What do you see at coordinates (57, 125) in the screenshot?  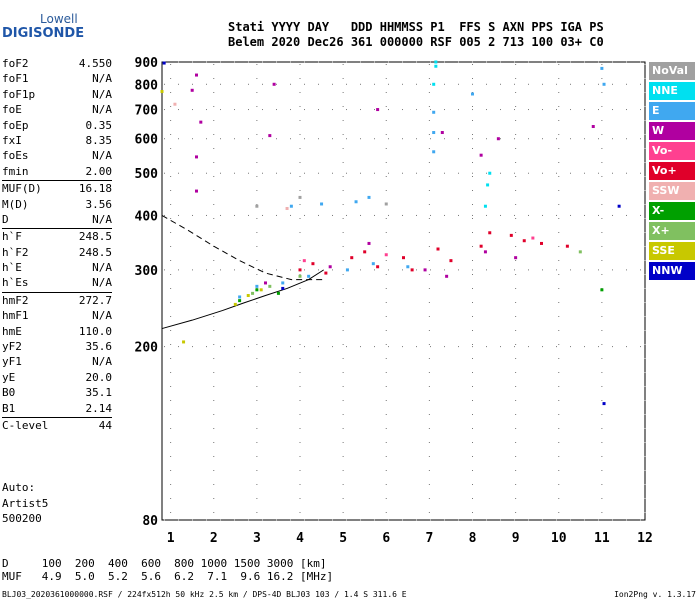 I see `param-row: foEp 0.35` at bounding box center [57, 125].